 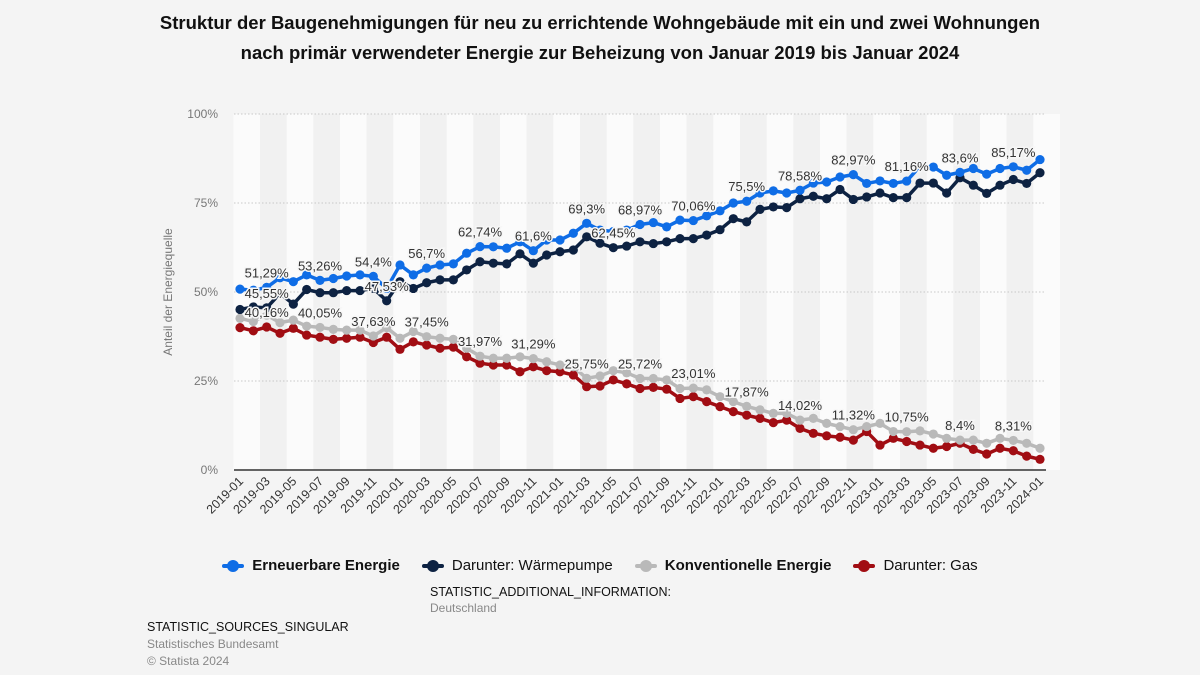 What do you see at coordinates (311, 565) in the screenshot?
I see `legend-item-erneuerbare: Erneuerbare Energie` at bounding box center [311, 565].